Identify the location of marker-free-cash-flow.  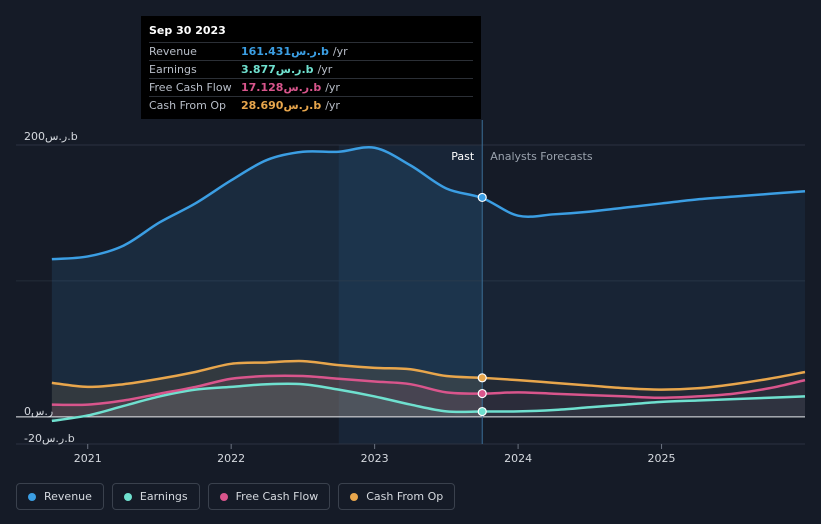
(482, 393).